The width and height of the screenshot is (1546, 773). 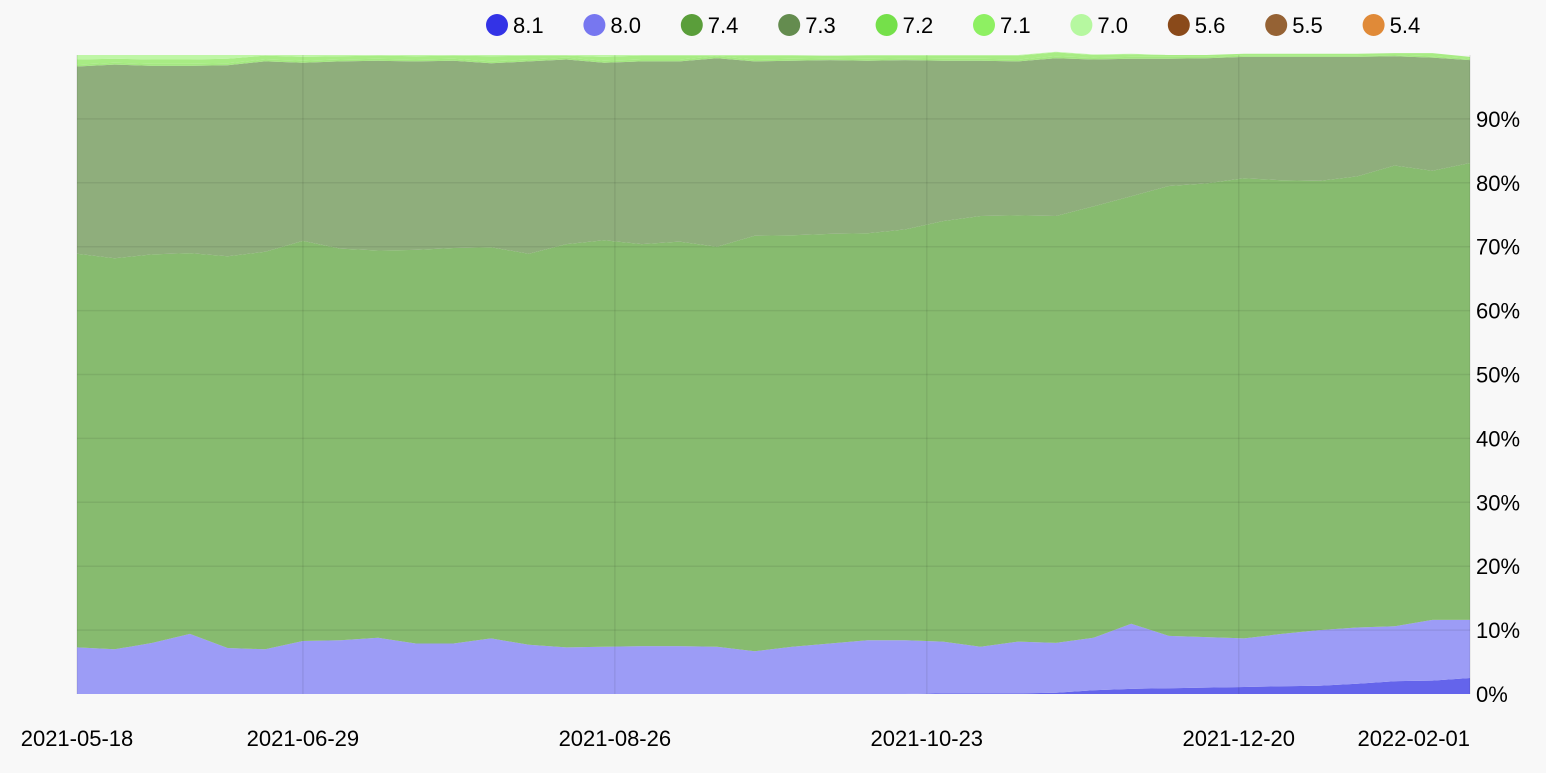 I want to click on legend-item-7-0: 7.0, so click(x=1099, y=25).